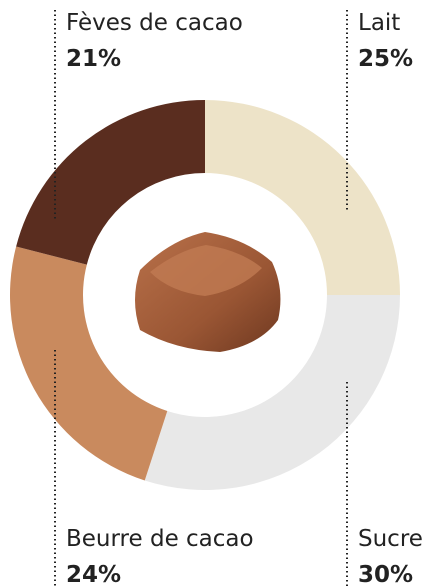 Image resolution: width=438 pixels, height=587 pixels. I want to click on category-label: Lait, so click(379, 23).